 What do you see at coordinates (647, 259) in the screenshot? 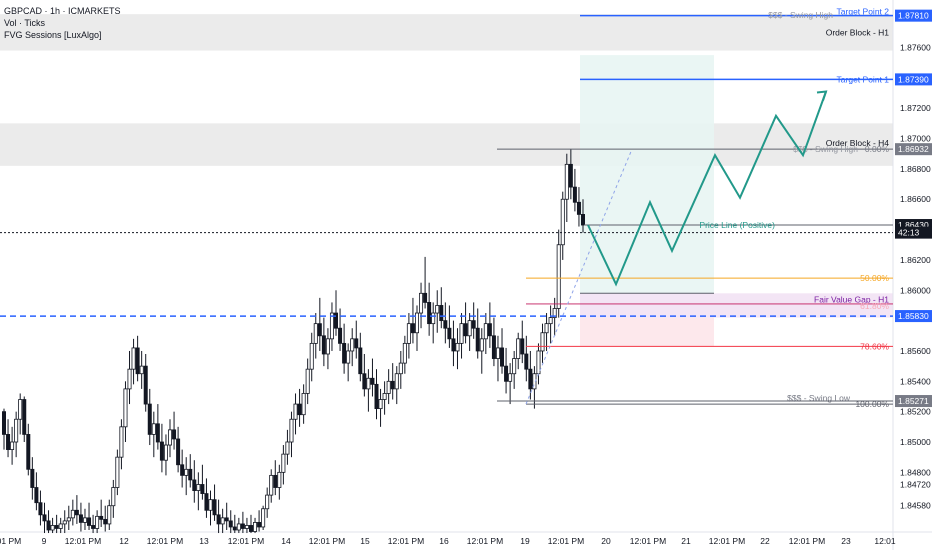
I see `target-zone` at bounding box center [647, 259].